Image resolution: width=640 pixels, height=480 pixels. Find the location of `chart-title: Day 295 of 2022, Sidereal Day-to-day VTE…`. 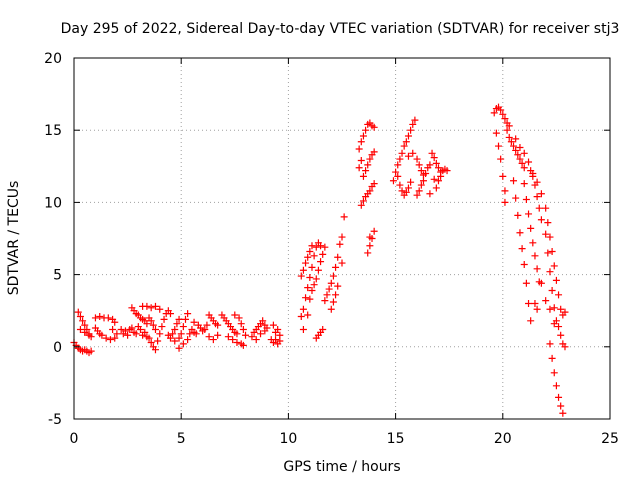

chart-title: Day 295 of 2022, Sidereal Day-to-day VTE… is located at coordinates (340, 29).